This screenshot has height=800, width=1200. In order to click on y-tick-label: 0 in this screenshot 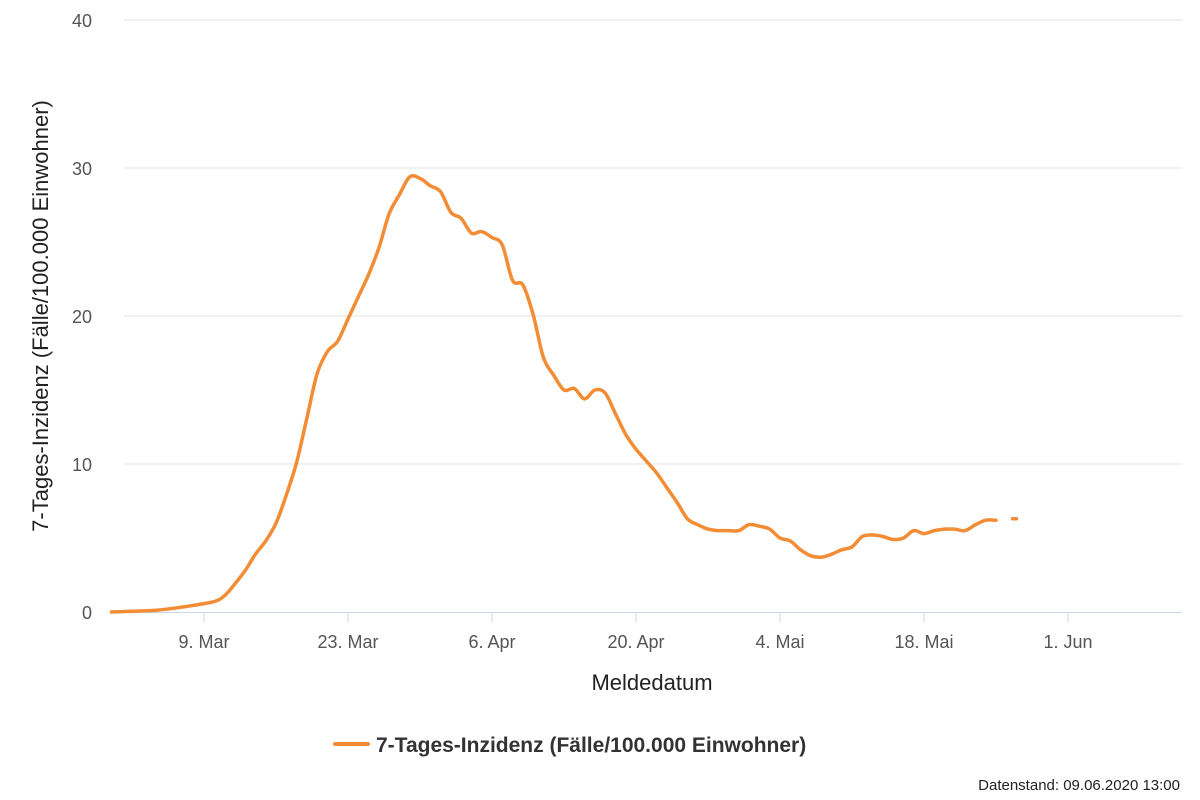, I will do `click(87, 613)`.